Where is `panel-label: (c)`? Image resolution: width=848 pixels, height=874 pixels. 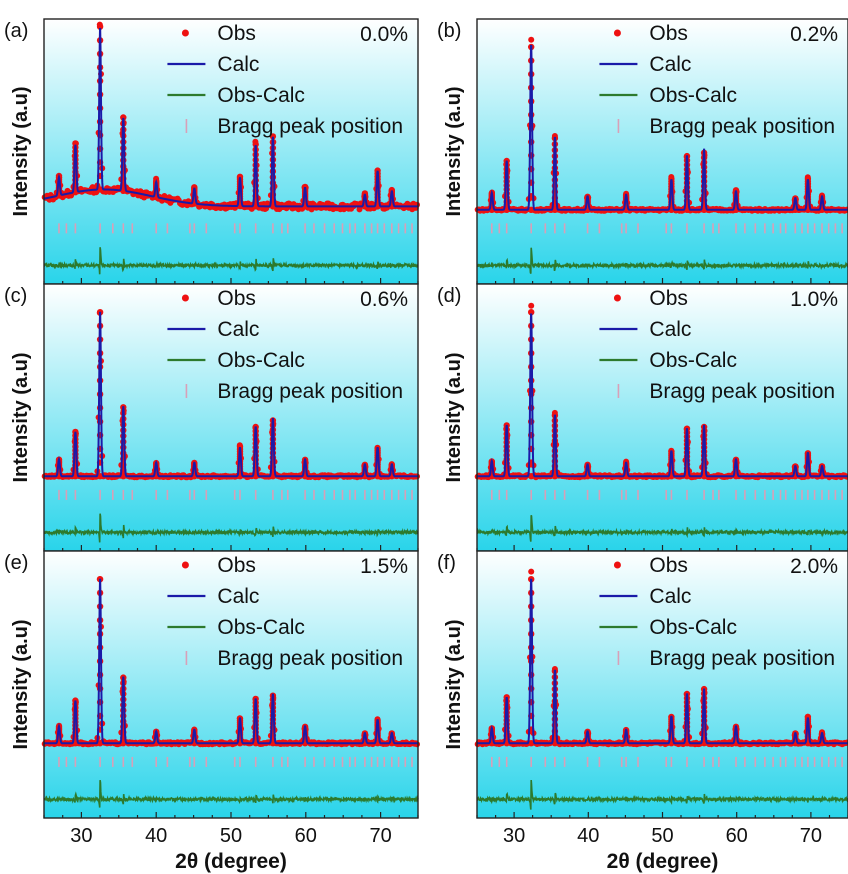
panel-label: (c) is located at coordinates (15, 296).